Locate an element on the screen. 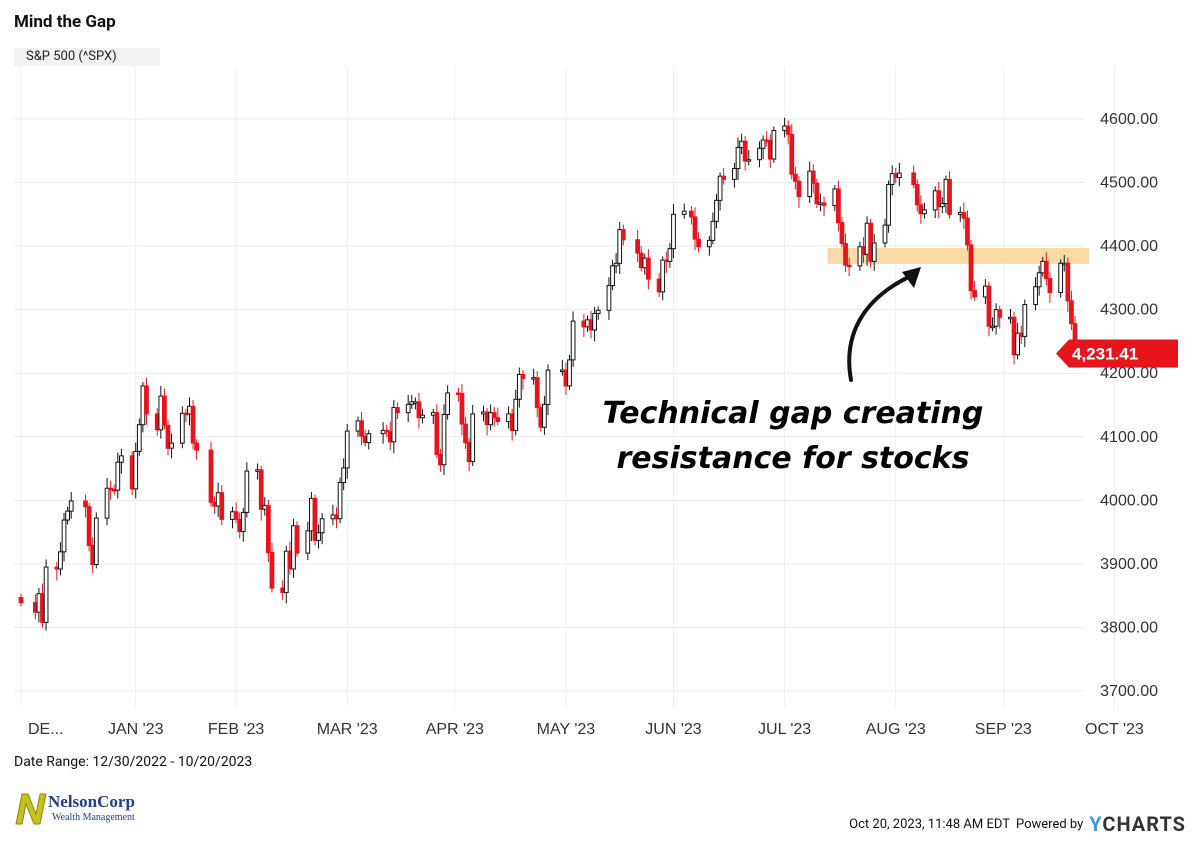 The height and width of the screenshot is (853, 1200). gap-resistance-zone is located at coordinates (958, 256).